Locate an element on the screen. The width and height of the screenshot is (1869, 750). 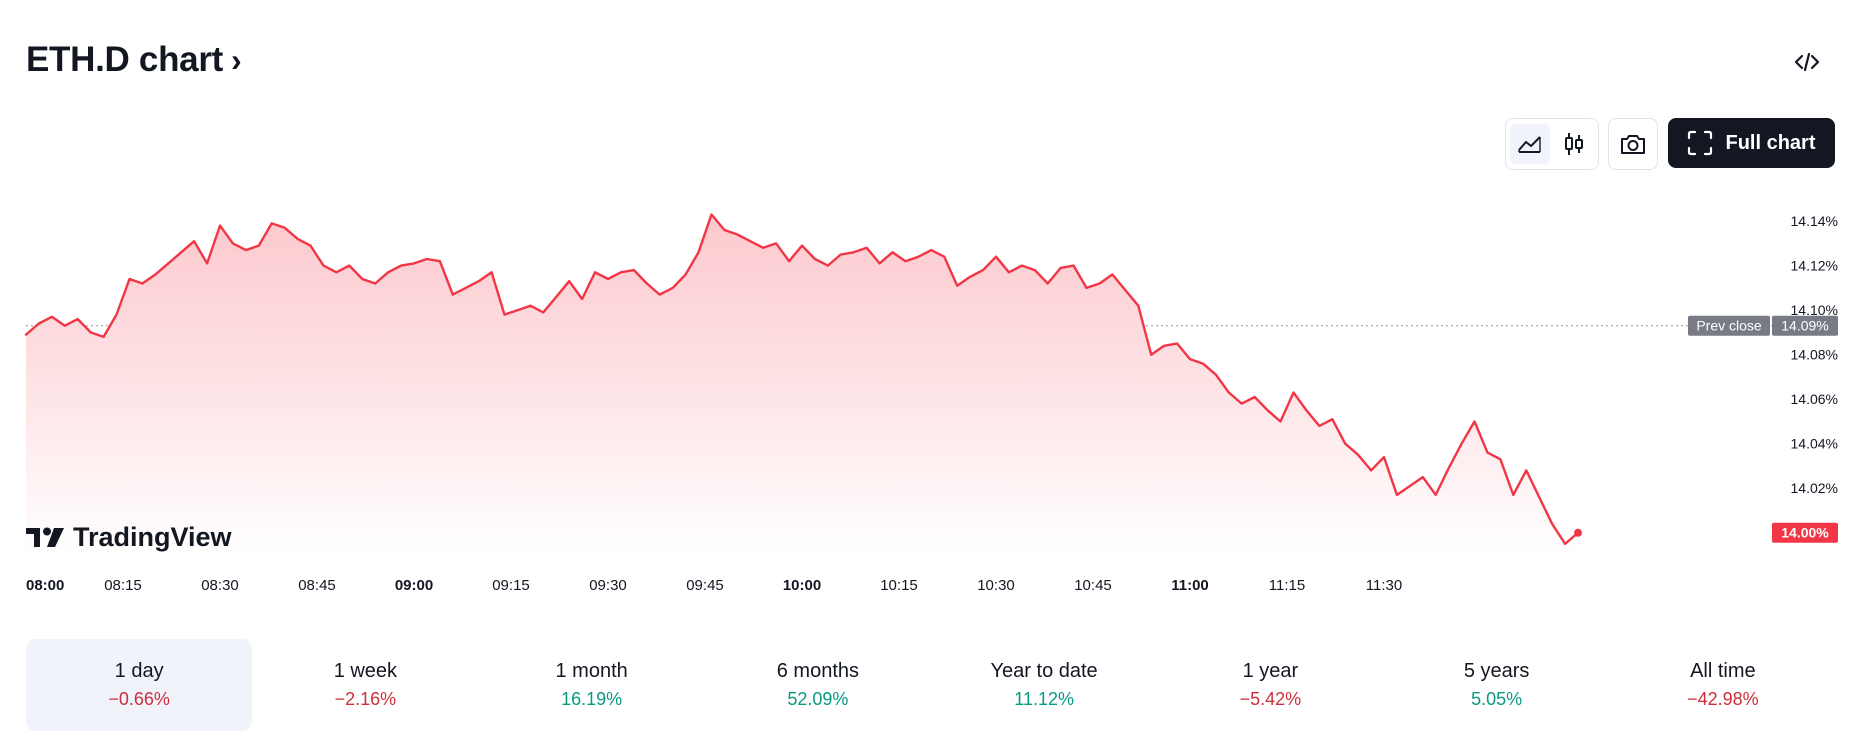
full-chart-button: Full chart is located at coordinates (1751, 143).